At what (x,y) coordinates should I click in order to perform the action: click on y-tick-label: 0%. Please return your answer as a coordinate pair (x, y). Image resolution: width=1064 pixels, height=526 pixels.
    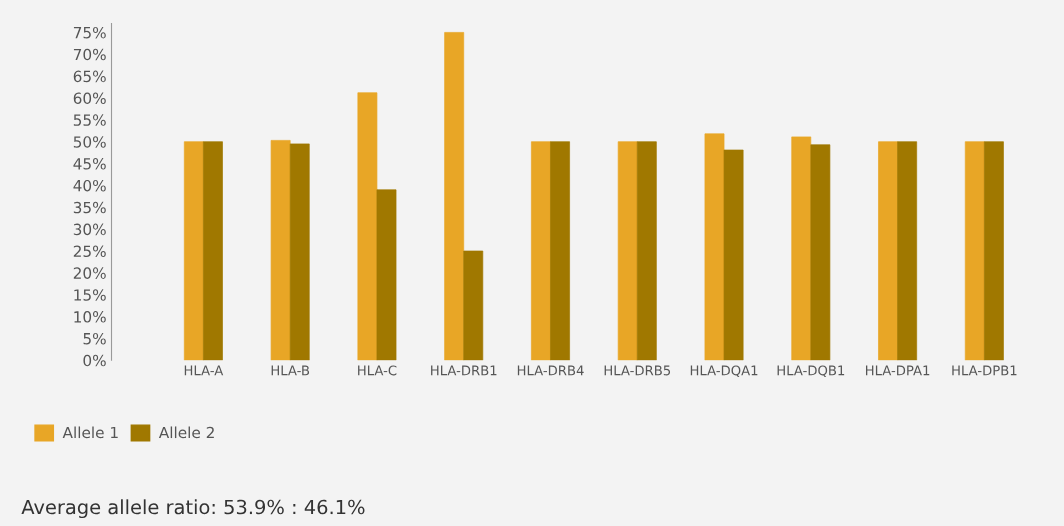
    Looking at the image, I should click on (94, 360).